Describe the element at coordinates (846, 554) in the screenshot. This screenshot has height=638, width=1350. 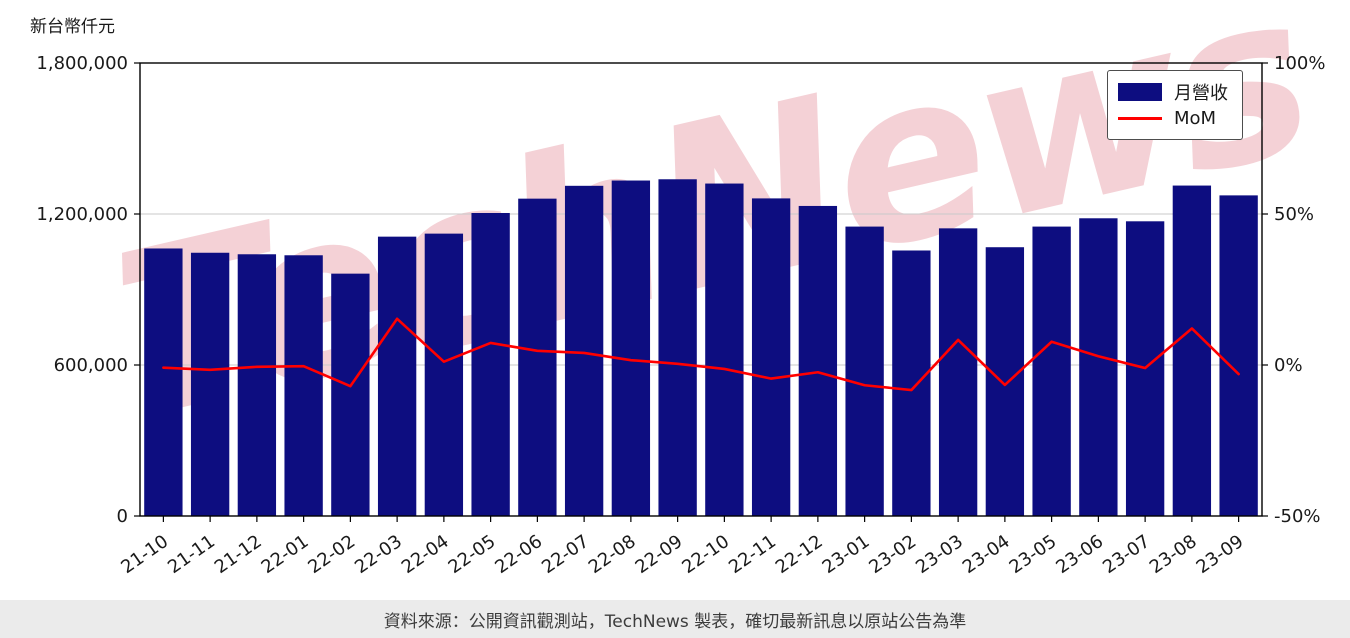
I see `x-tick-label-23-01: 23-01` at that location.